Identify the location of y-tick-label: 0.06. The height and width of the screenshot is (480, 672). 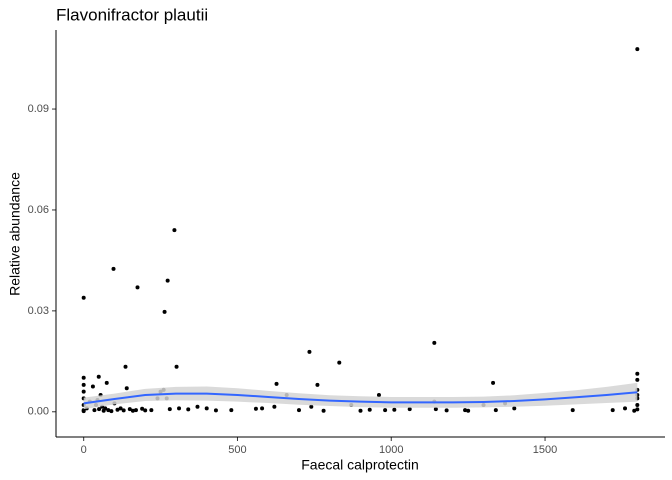
(38, 210).